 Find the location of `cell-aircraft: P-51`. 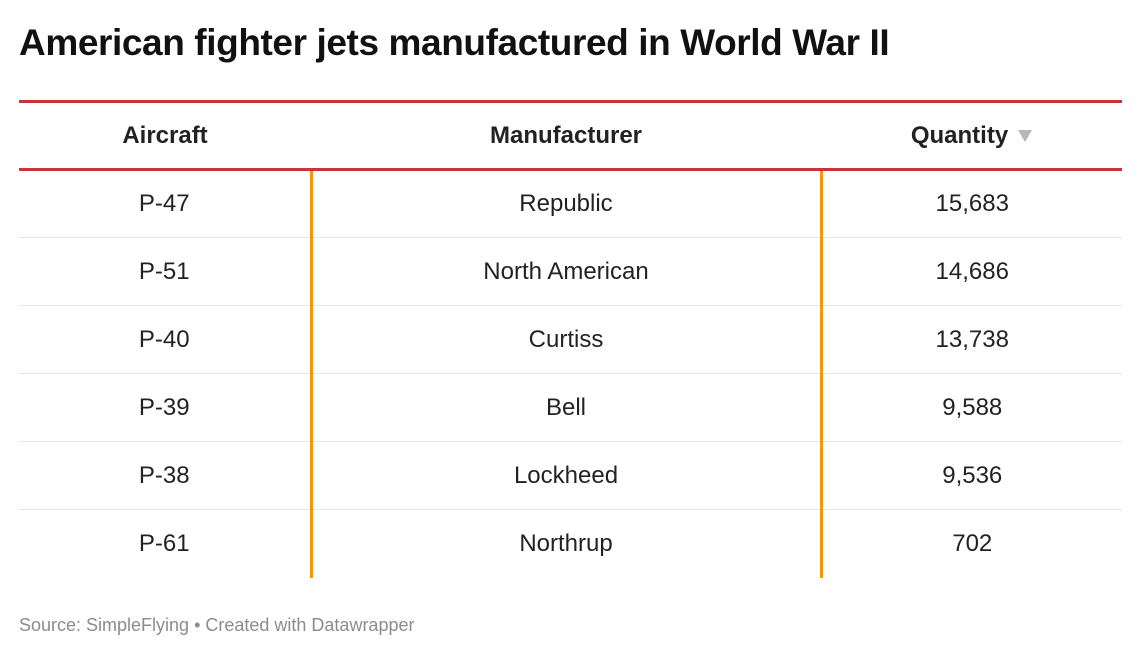

cell-aircraft: P-51 is located at coordinates (166, 271).